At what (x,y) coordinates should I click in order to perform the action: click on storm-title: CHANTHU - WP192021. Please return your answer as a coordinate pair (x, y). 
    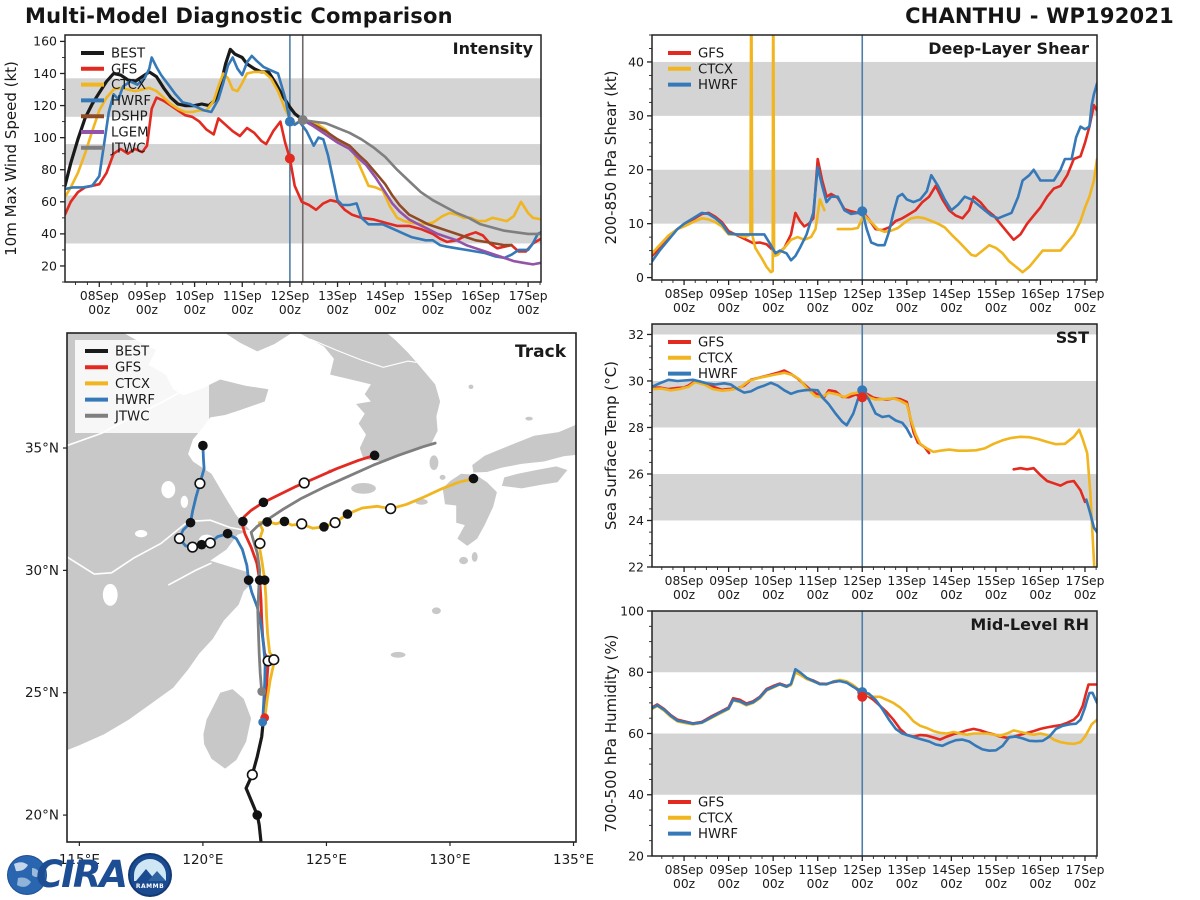
    Looking at the image, I should click on (1039, 16).